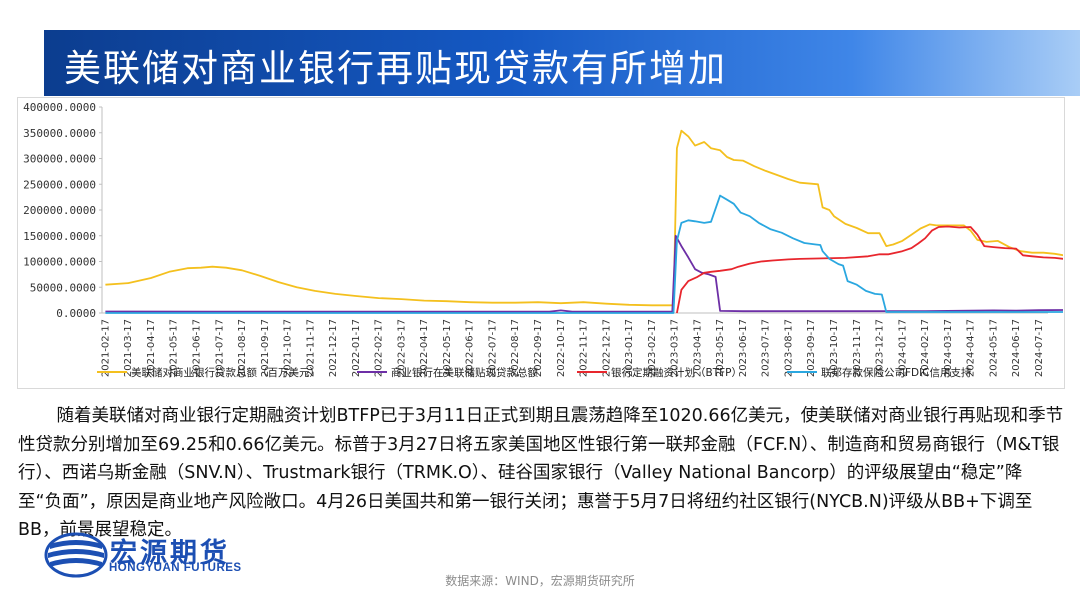  Describe the element at coordinates (925, 348) in the screenshot. I see `x-tick-label: 2024-02-17` at that location.